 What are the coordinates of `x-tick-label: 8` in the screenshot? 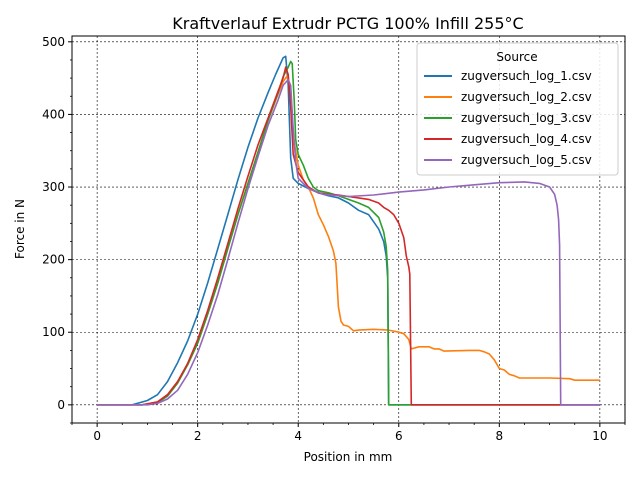 It's located at (499, 436).